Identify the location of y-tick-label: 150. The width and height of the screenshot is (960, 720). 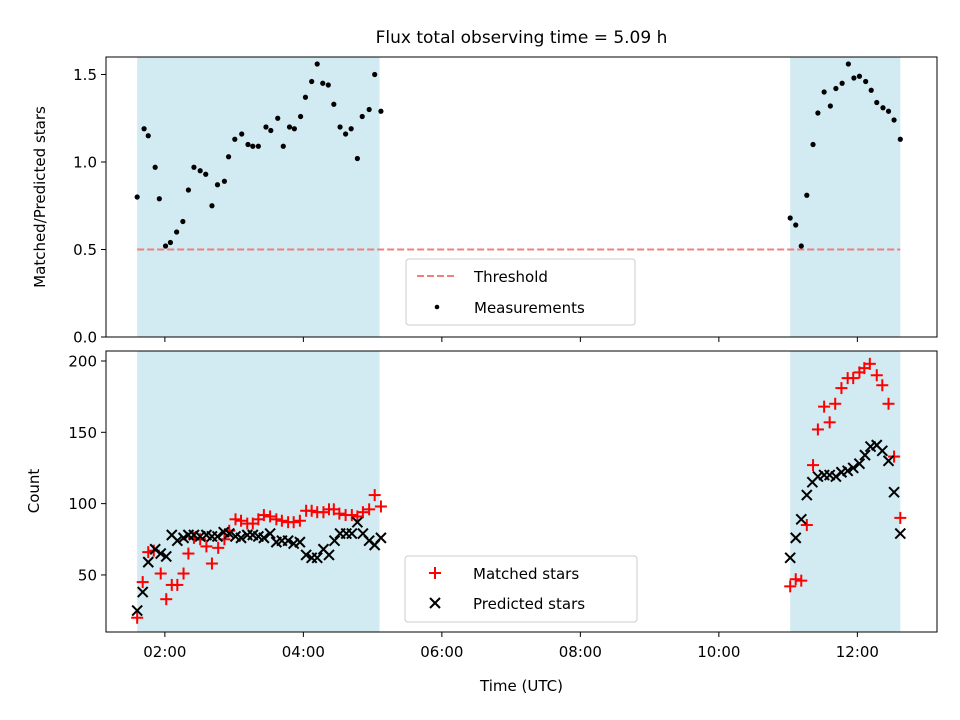
(82, 433).